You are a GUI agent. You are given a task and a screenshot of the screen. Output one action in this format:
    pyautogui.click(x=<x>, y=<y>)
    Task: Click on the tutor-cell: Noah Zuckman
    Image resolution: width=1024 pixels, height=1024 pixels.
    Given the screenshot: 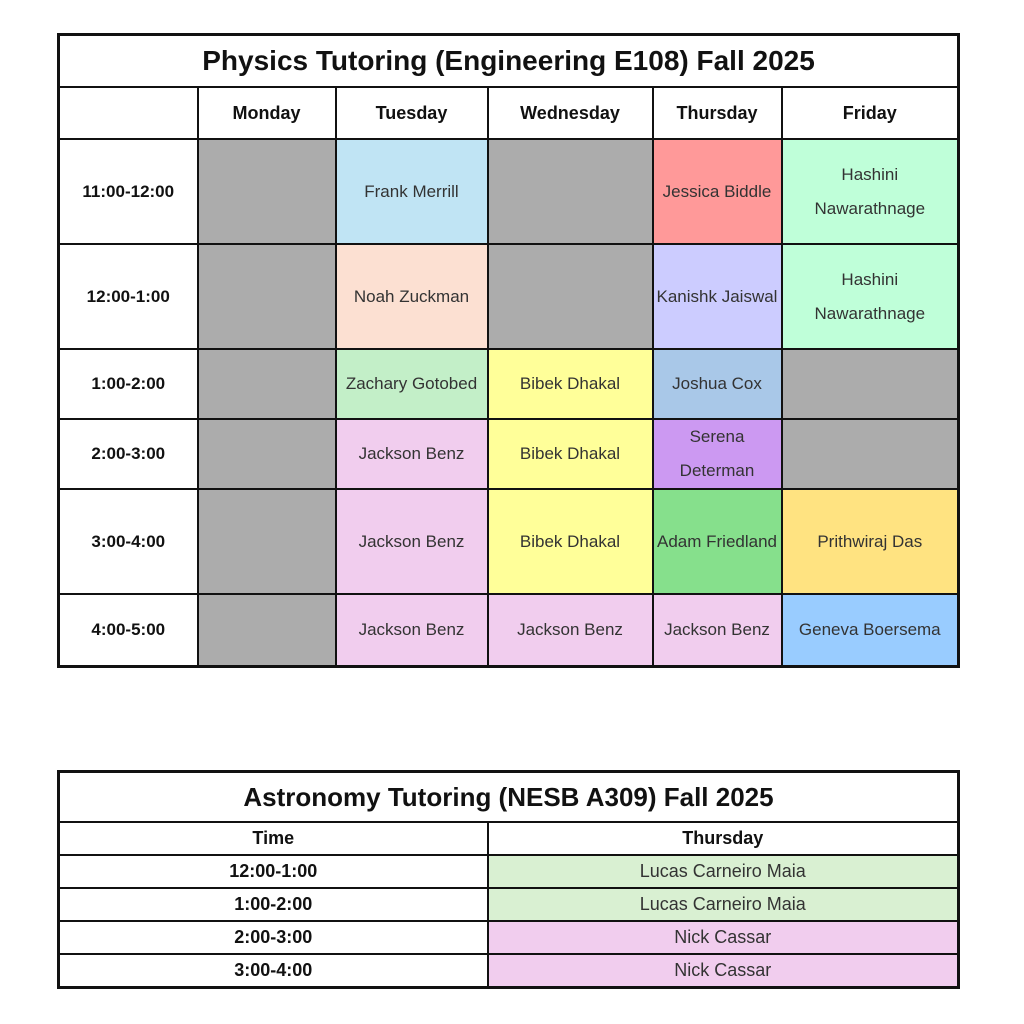 What is the action you would take?
    pyautogui.click(x=411, y=296)
    